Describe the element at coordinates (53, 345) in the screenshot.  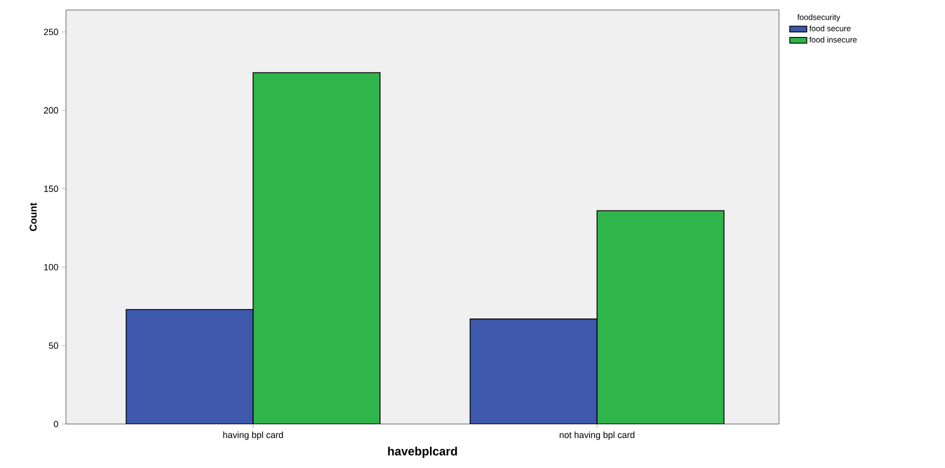
I see `y-tick-label: 50` at that location.